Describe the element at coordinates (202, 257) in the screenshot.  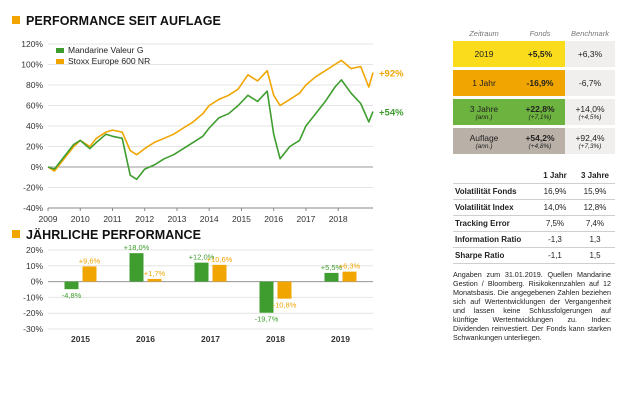
I see `fund-bar-label: +12,0%` at that location.